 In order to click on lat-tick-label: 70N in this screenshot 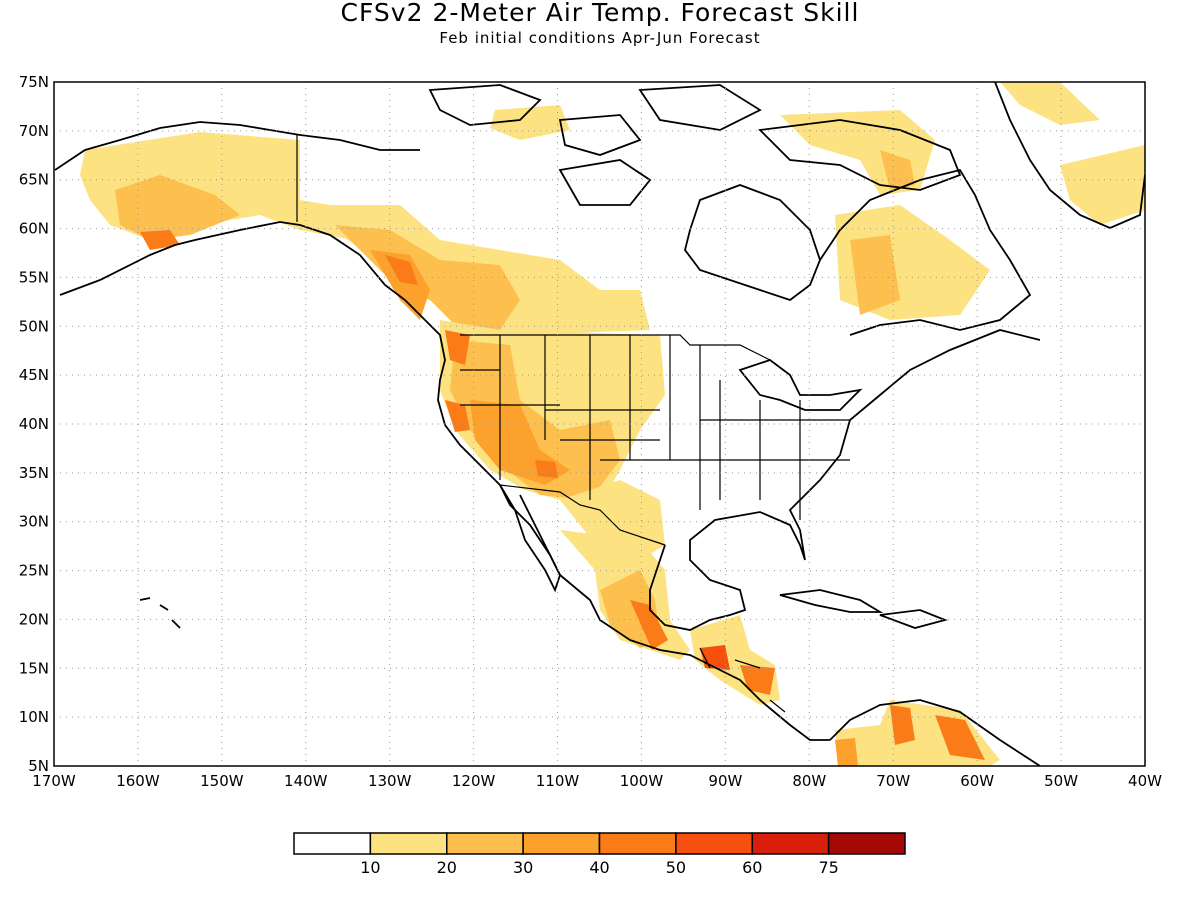, I will do `click(34, 131)`.